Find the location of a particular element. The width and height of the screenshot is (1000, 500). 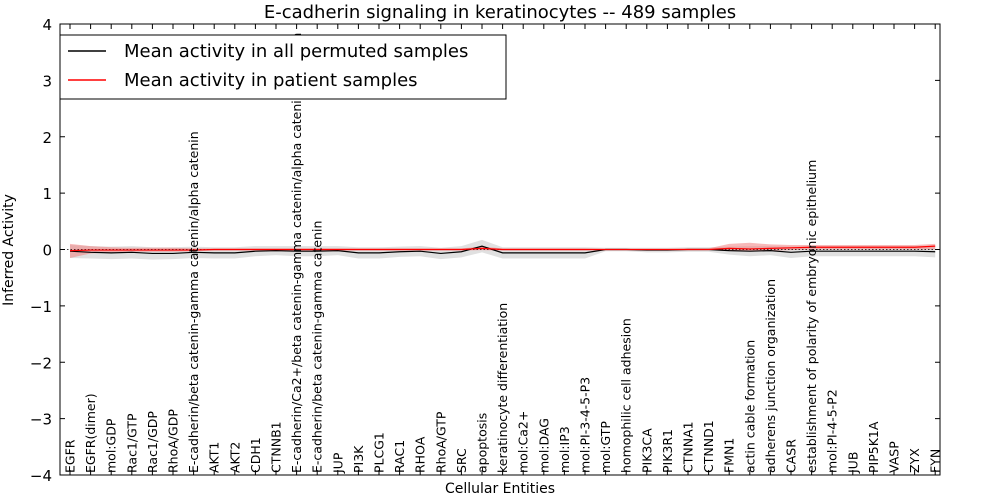

series-line-patient is located at coordinates (502, 248).